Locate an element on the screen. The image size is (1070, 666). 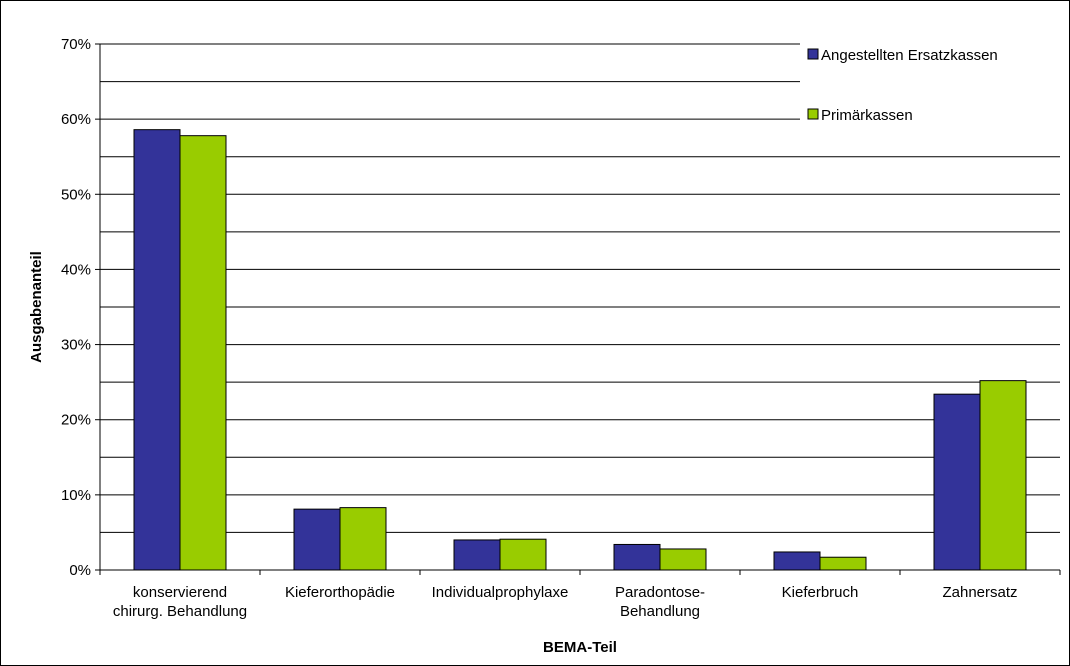
x-tick-label: Behandlung is located at coordinates (660, 611).